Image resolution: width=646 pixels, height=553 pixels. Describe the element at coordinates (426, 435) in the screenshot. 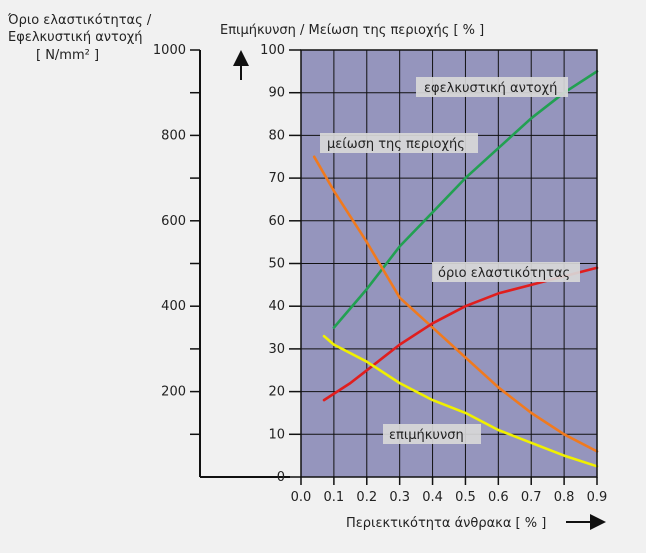

I see `series-label-elongation-text: επιμήκυνση` at that location.